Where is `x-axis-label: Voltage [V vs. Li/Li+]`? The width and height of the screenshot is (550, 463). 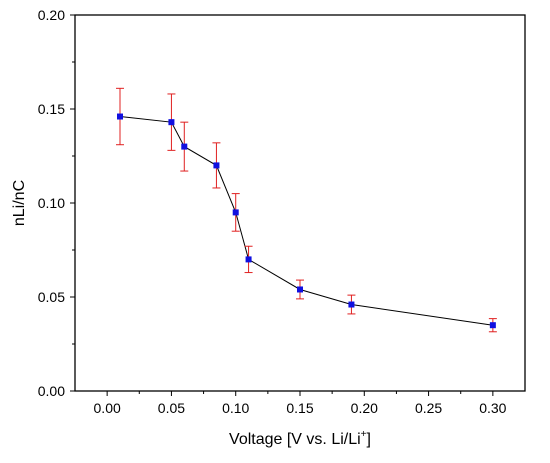 x-axis-label: Voltage [V vs. Li/Li+] is located at coordinates (300, 438).